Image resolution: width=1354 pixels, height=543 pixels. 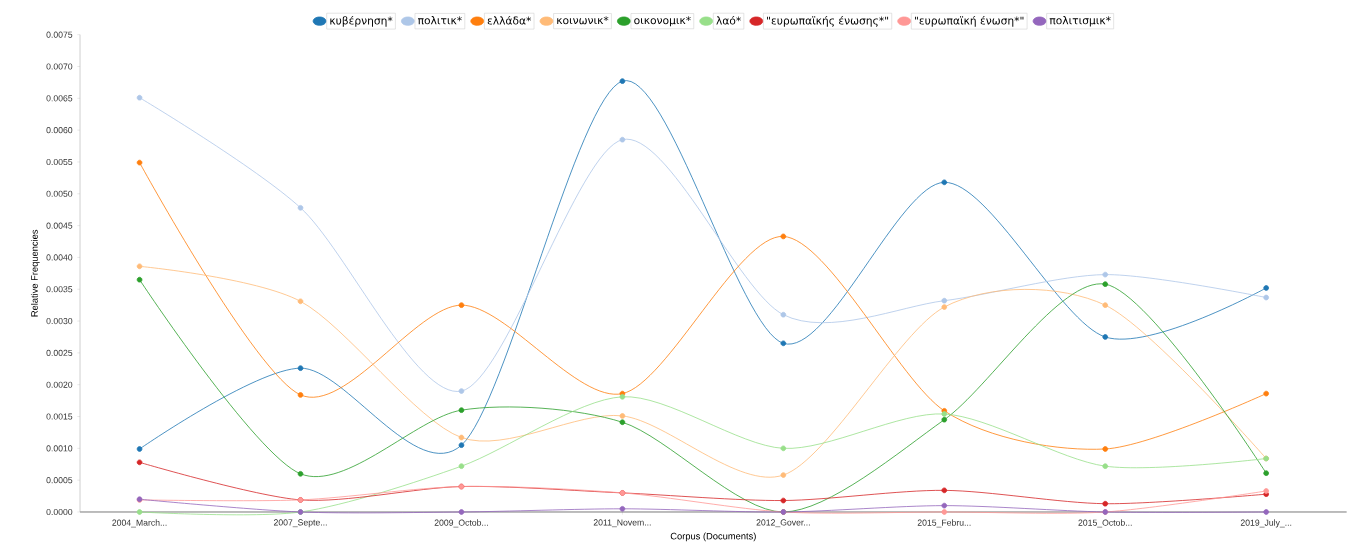 I want to click on y-tick-label: 0.0020, so click(x=59, y=384).